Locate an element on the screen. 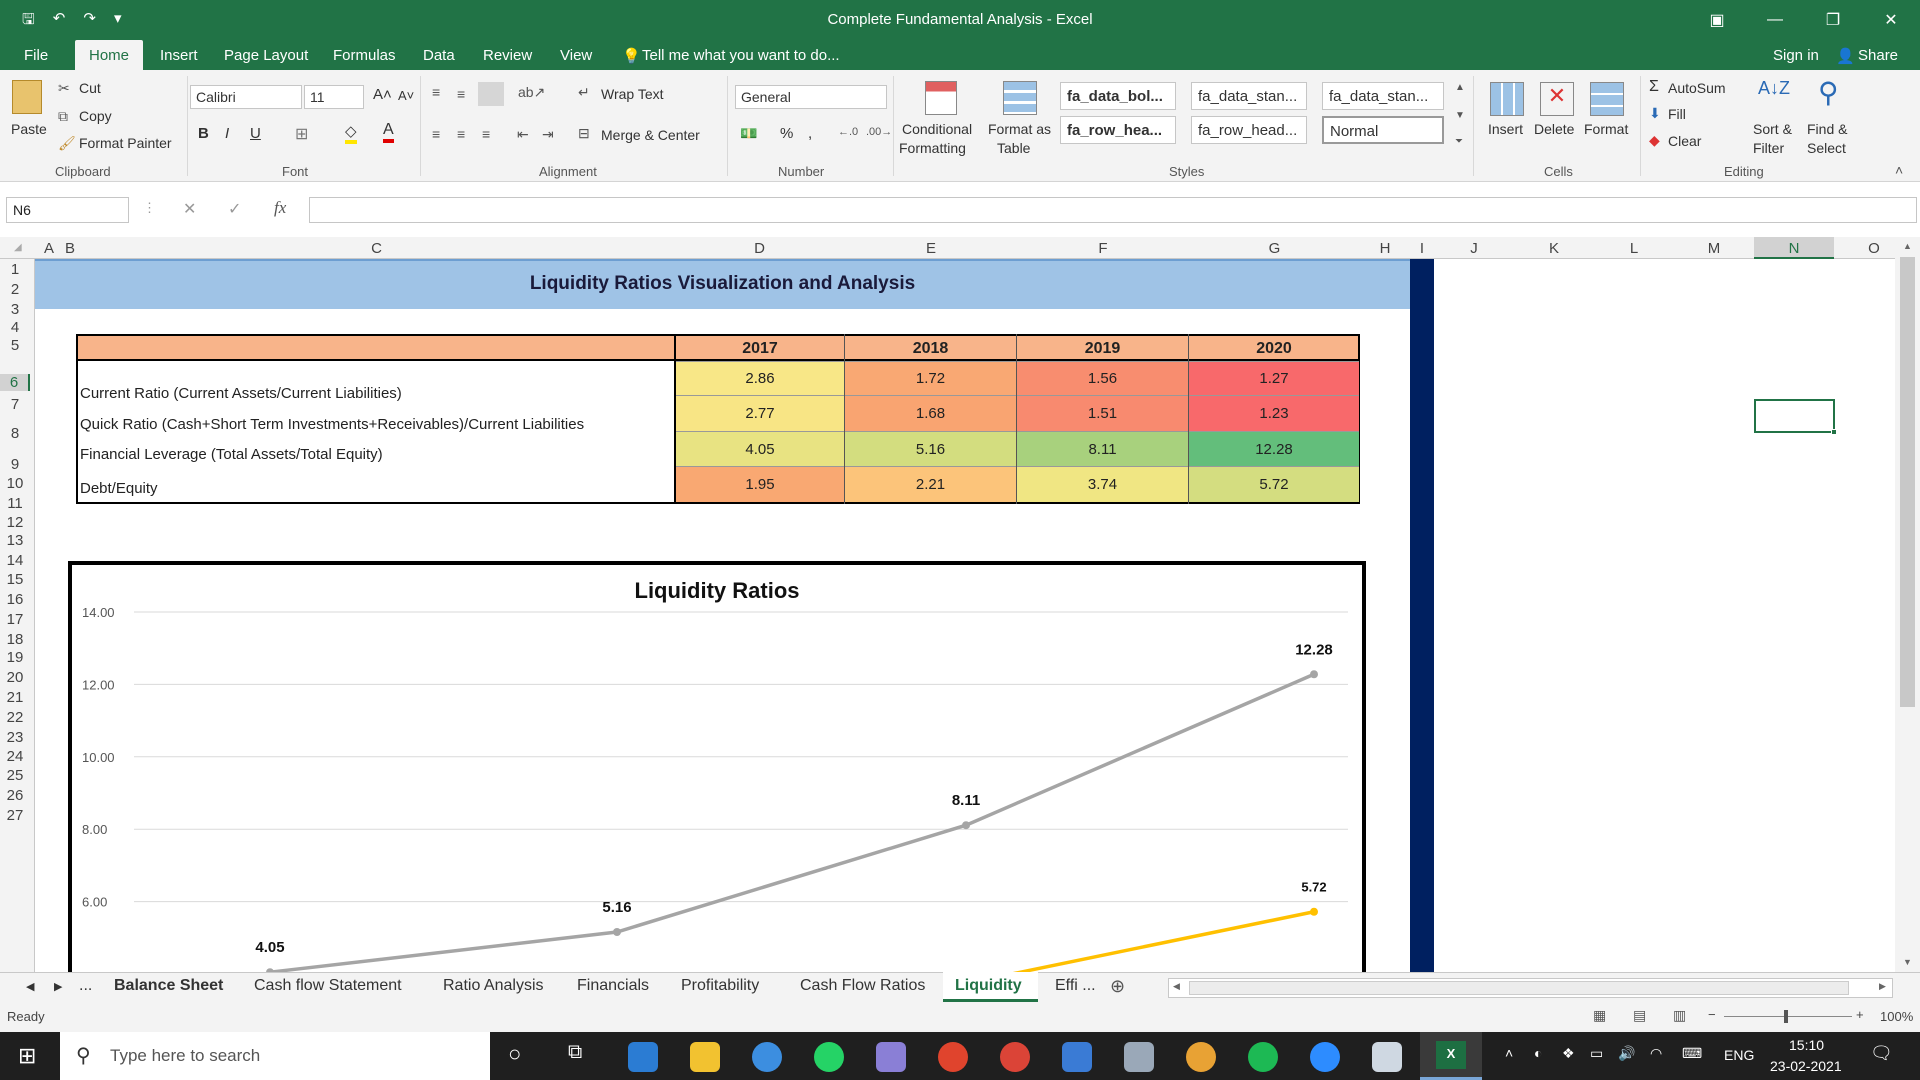  clock-time: 15:10 is located at coordinates (1807, 1045).